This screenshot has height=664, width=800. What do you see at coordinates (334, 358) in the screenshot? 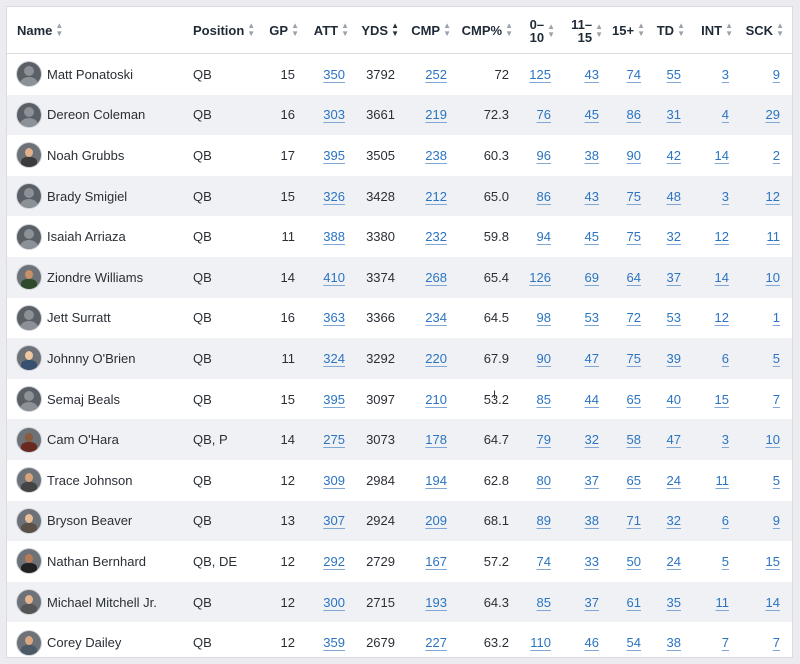
I see `att-link: 324` at bounding box center [334, 358].